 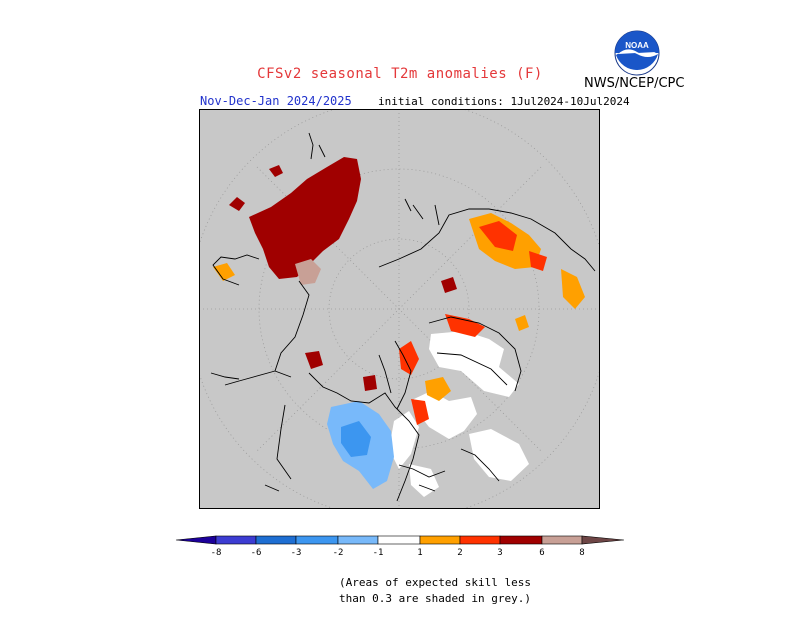 What do you see at coordinates (276, 101) in the screenshot?
I see `season-label: Nov-Dec-Jan 2024/2025` at bounding box center [276, 101].